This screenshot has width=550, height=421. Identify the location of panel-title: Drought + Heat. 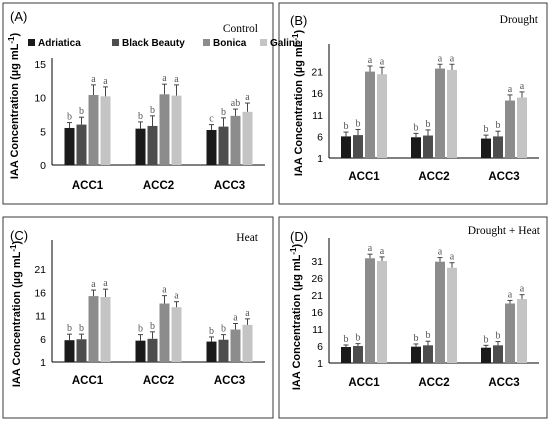
(504, 231).